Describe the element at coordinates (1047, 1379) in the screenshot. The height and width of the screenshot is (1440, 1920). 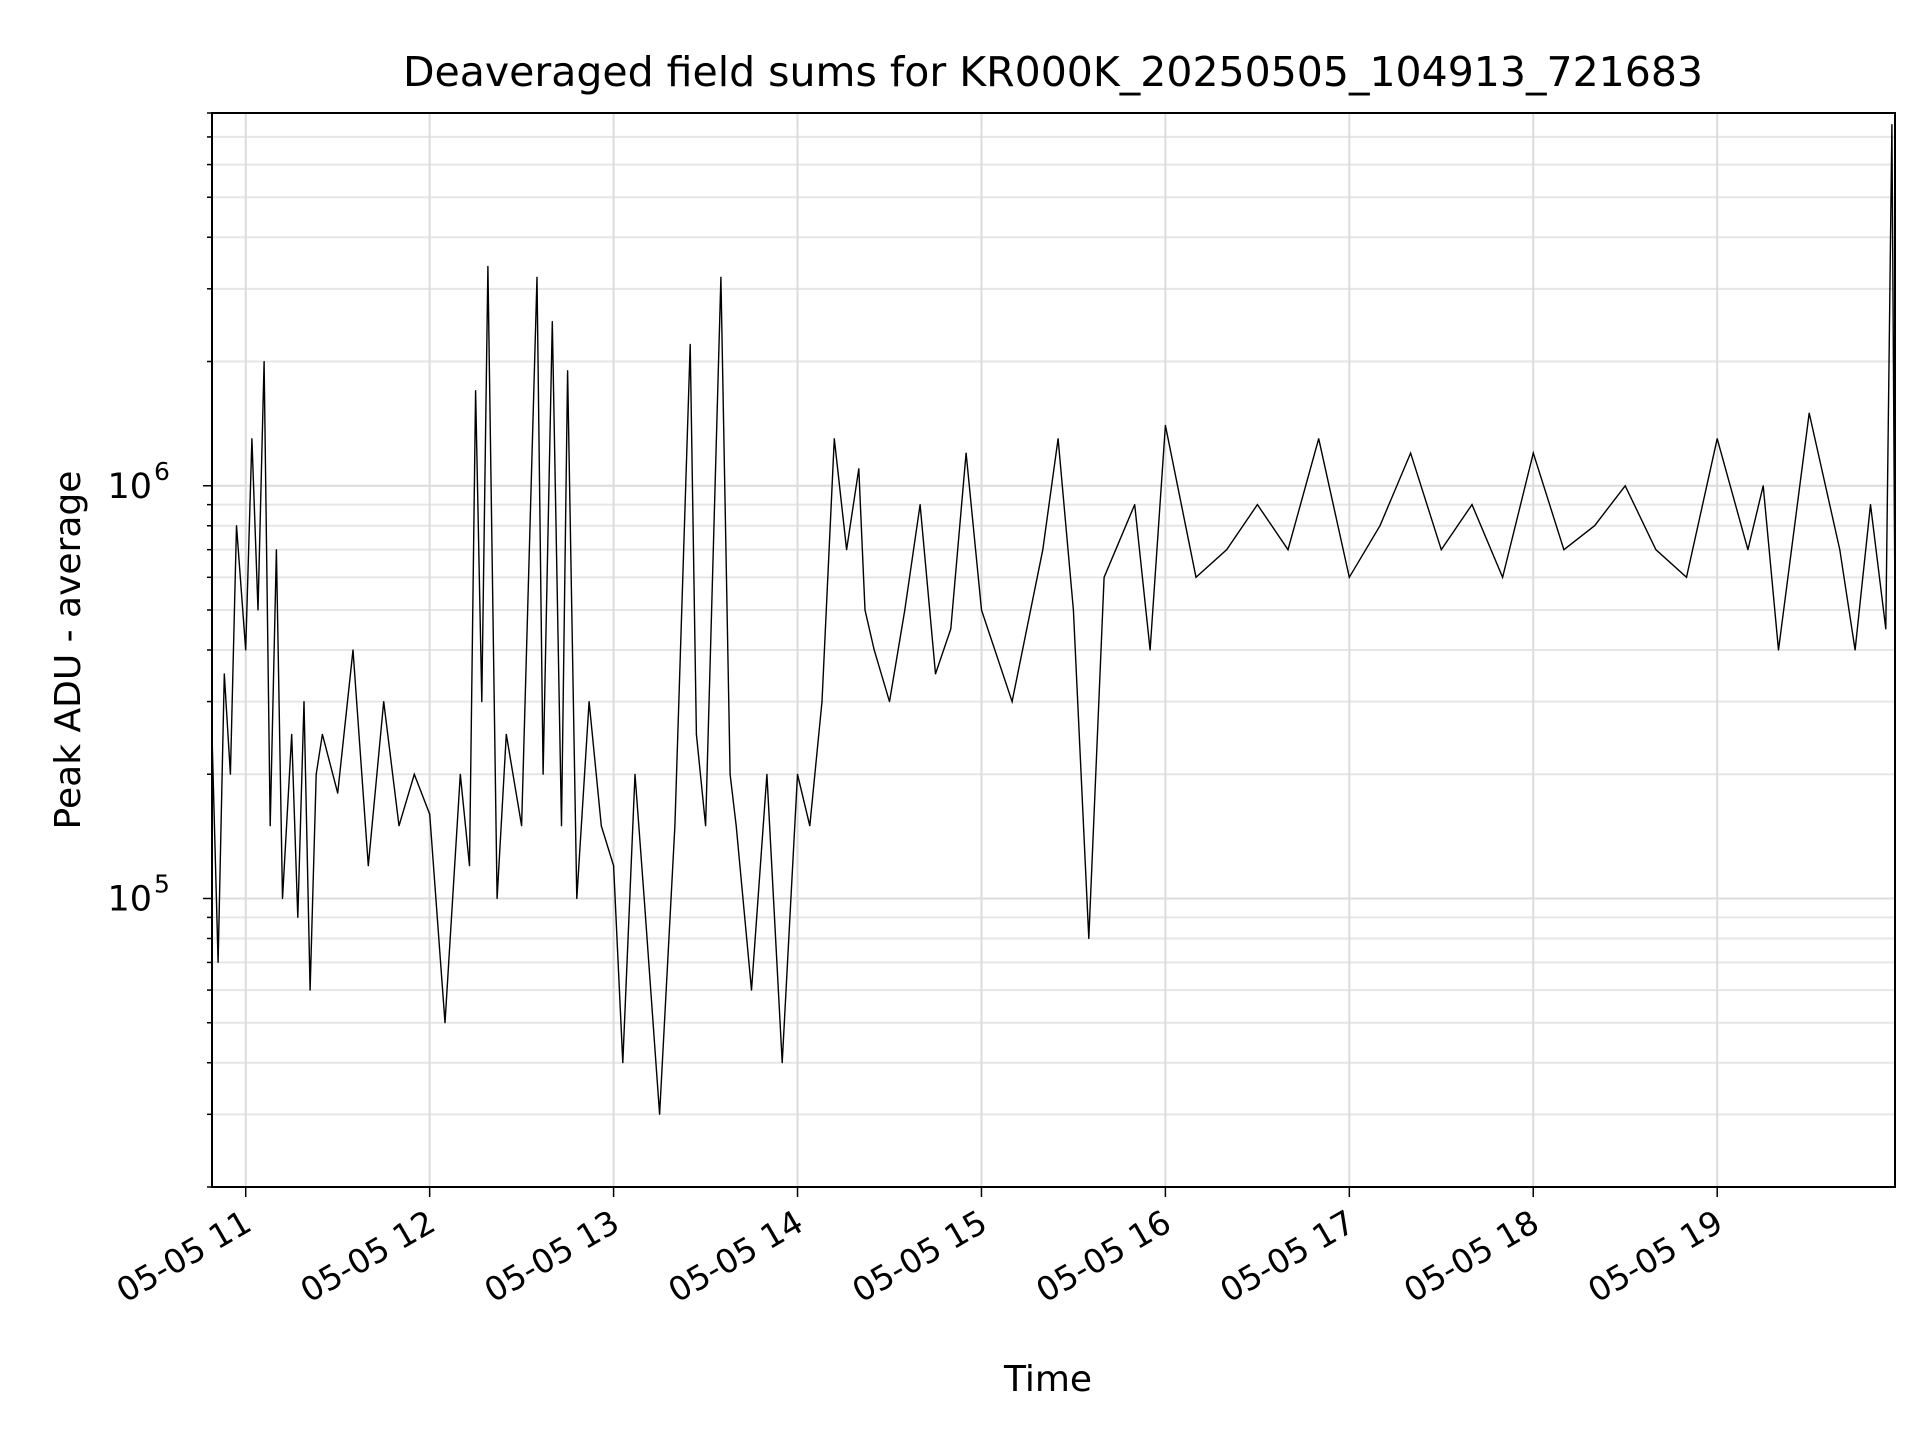
I see `x-axis-label: Time` at that location.